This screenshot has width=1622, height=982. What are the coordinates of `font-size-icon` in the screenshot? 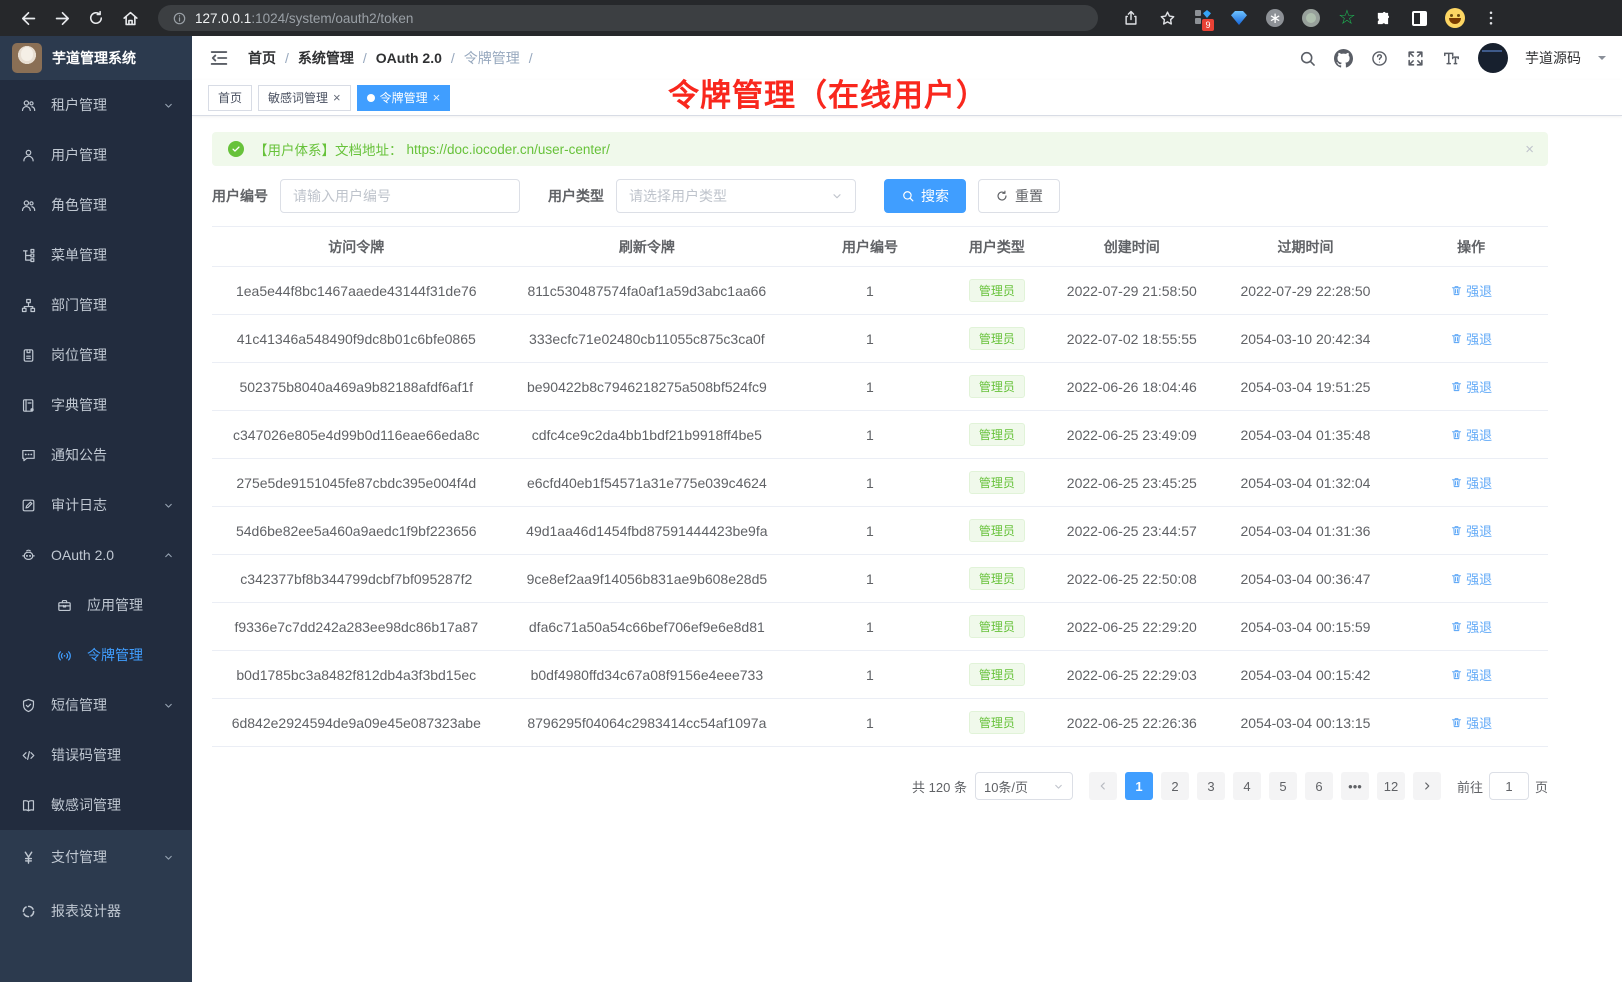 It's located at (1451, 58).